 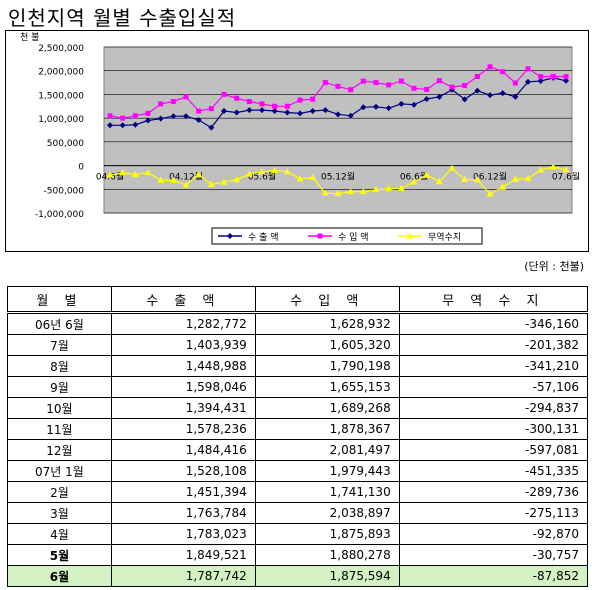 I want to click on cell-balance: -289,736, so click(x=493, y=492).